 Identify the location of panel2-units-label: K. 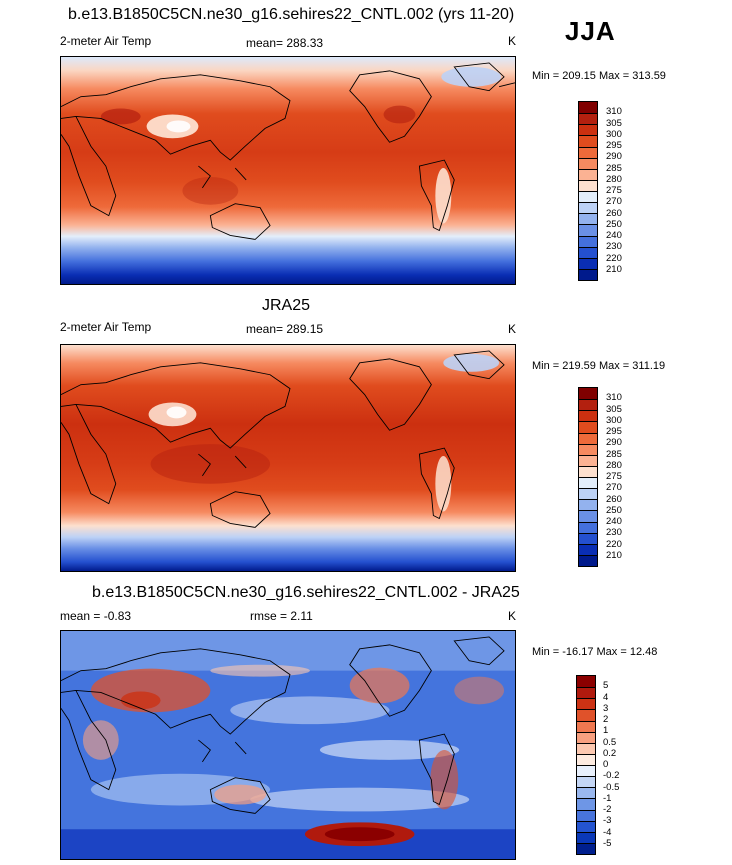
(512, 329).